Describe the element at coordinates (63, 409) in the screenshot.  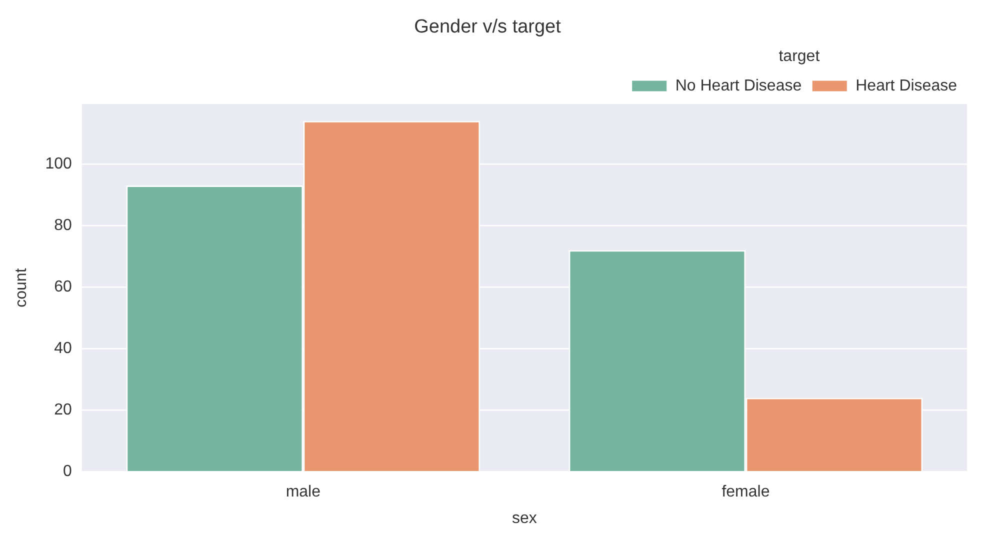
I see `y-tick-label: 20` at that location.